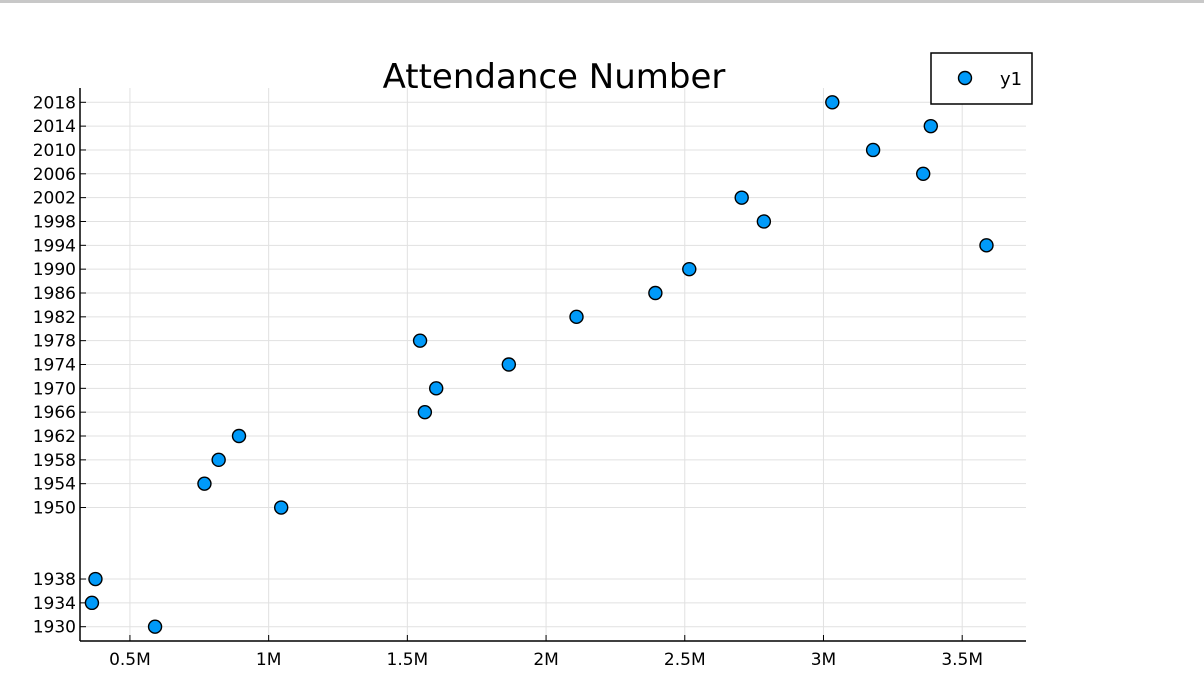 Image resolution: width=1204 pixels, height=691 pixels. Describe the element at coordinates (685, 660) in the screenshot. I see `x-tick-label: 2.5M` at that location.